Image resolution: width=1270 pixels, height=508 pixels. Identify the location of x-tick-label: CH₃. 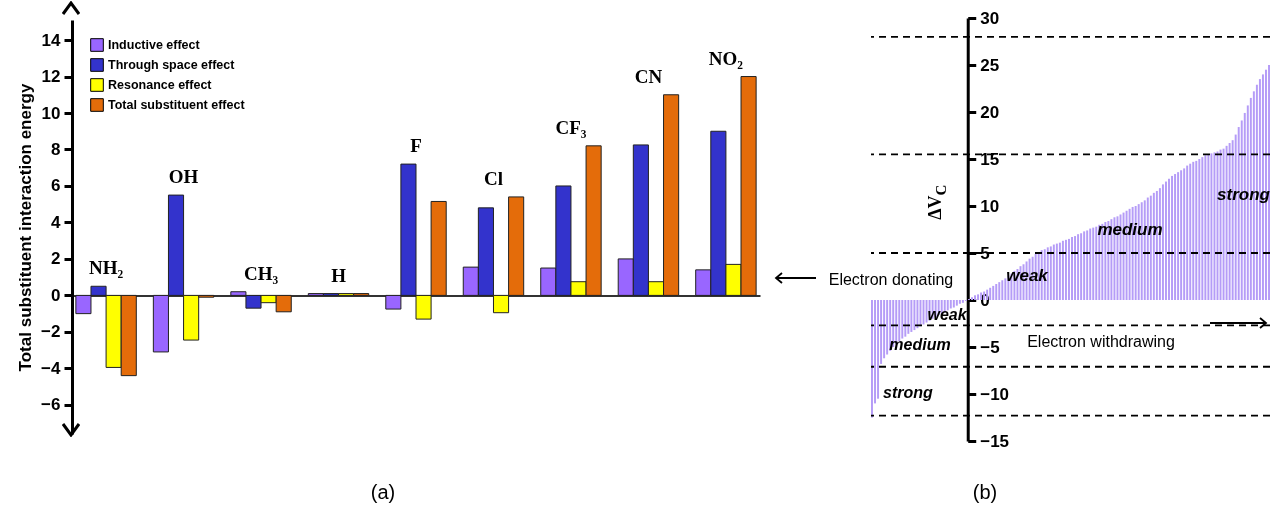
(261, 273).